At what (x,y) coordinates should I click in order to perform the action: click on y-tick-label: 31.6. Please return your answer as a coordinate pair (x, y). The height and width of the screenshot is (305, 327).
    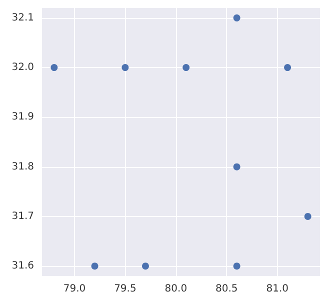
    Looking at the image, I should click on (23, 266).